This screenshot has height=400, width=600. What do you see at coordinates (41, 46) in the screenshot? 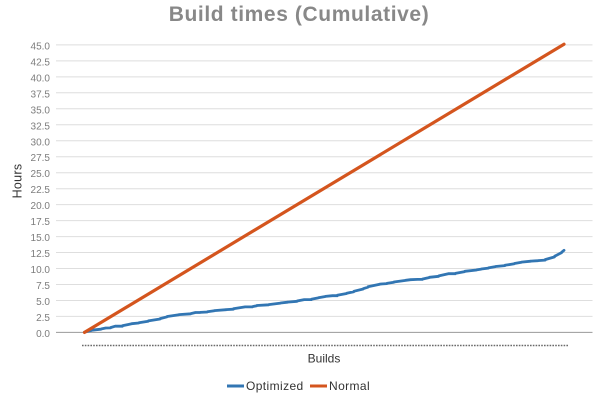
I see `svg-text: 45.0` at bounding box center [41, 46].